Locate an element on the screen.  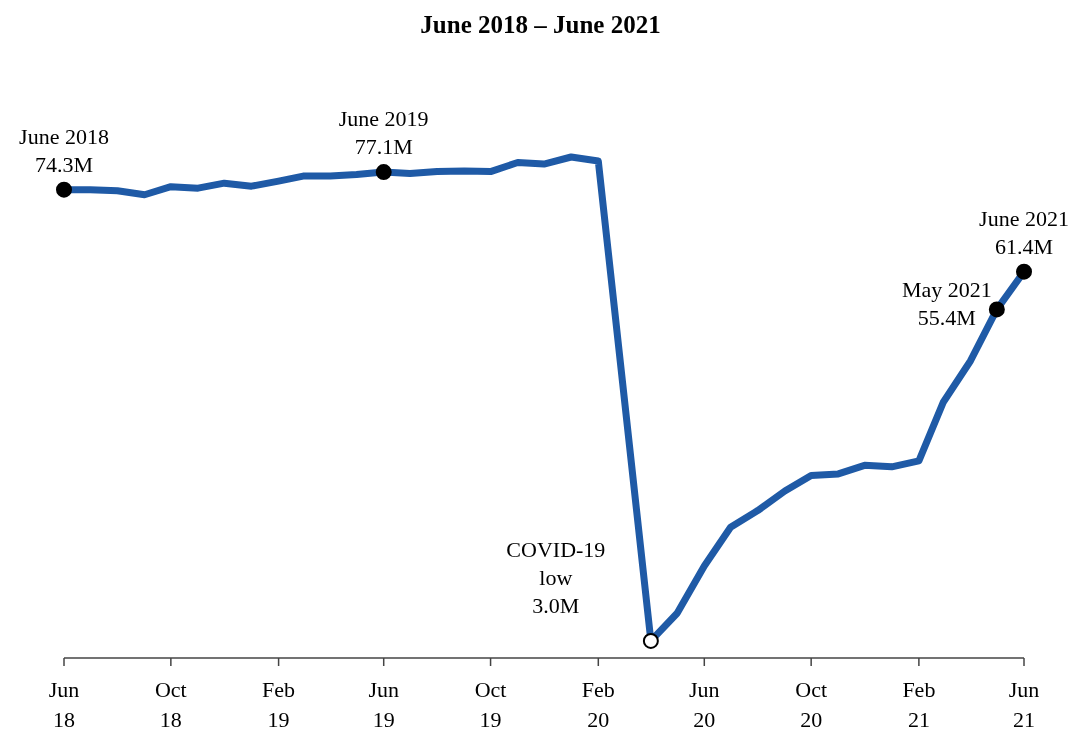
annotation: June 2021 61.4M is located at coordinates (1024, 232).